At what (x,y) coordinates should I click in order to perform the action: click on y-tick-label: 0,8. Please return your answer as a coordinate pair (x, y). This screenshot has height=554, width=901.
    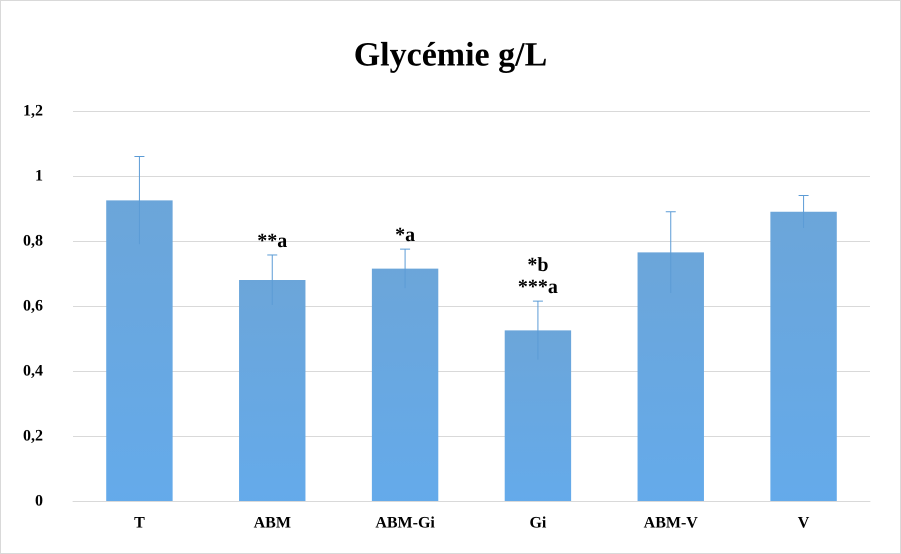
    Looking at the image, I should click on (33, 241).